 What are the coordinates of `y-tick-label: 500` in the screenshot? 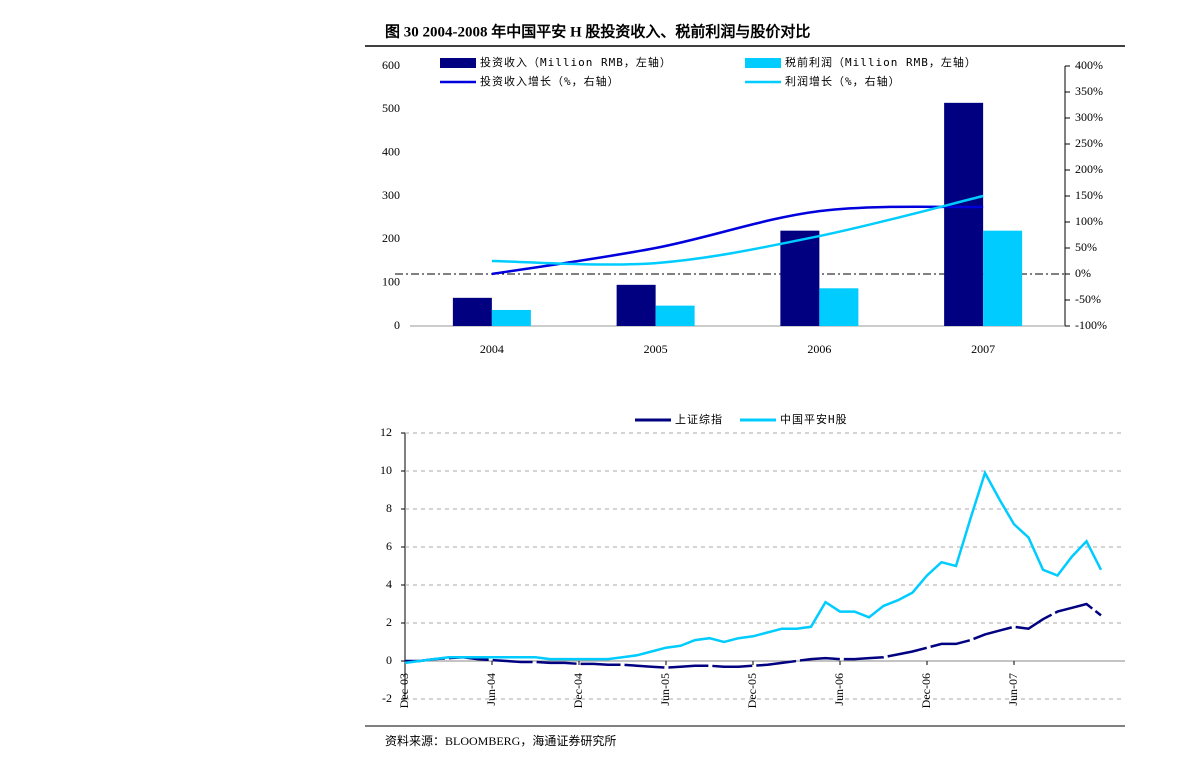 It's located at (391, 108).